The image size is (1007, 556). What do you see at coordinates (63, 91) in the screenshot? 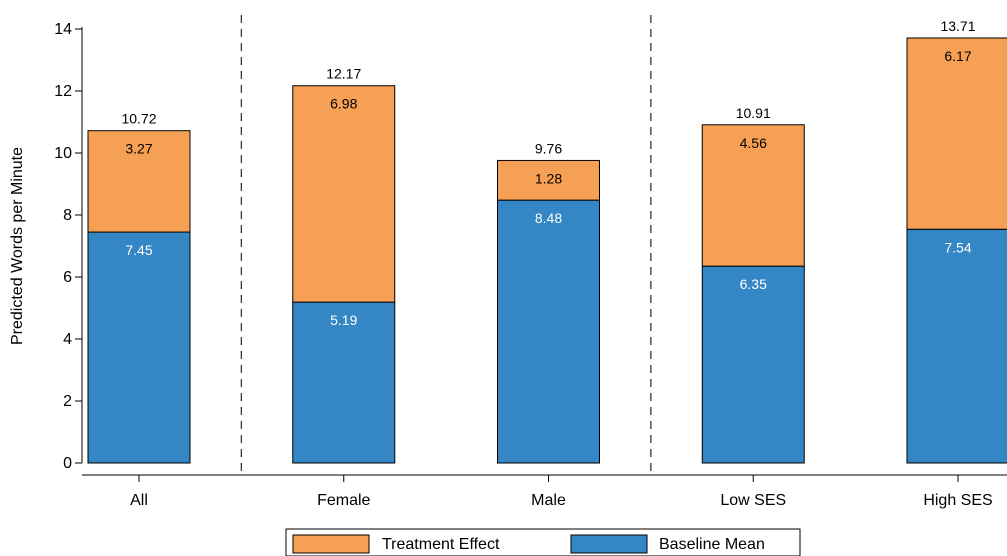
I see `y-tick-label: 12` at bounding box center [63, 91].